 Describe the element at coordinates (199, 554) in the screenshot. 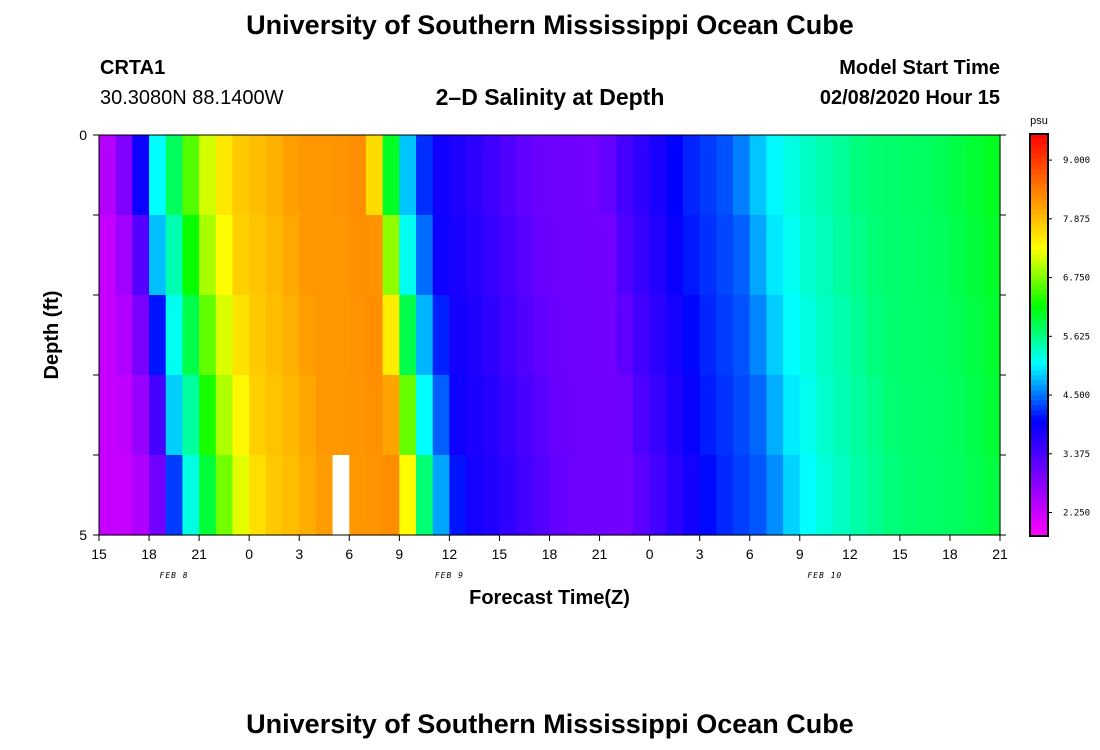

I see `x-tick-label: 21` at that location.